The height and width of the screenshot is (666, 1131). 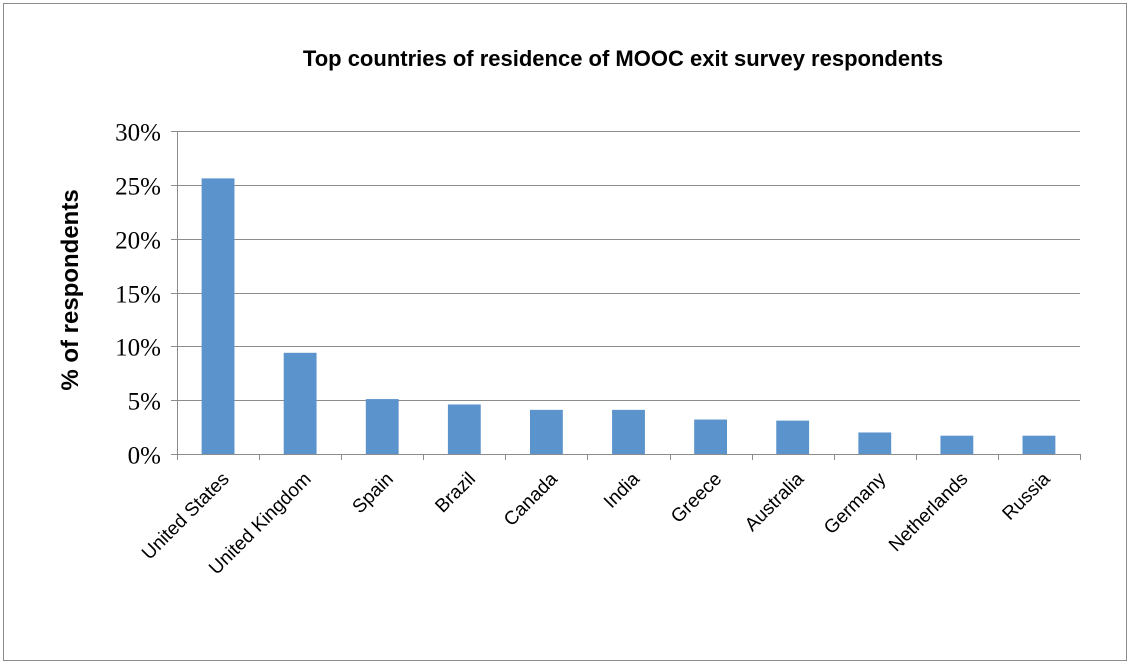 What do you see at coordinates (300, 403) in the screenshot?
I see `bar-united-kingdom` at bounding box center [300, 403].